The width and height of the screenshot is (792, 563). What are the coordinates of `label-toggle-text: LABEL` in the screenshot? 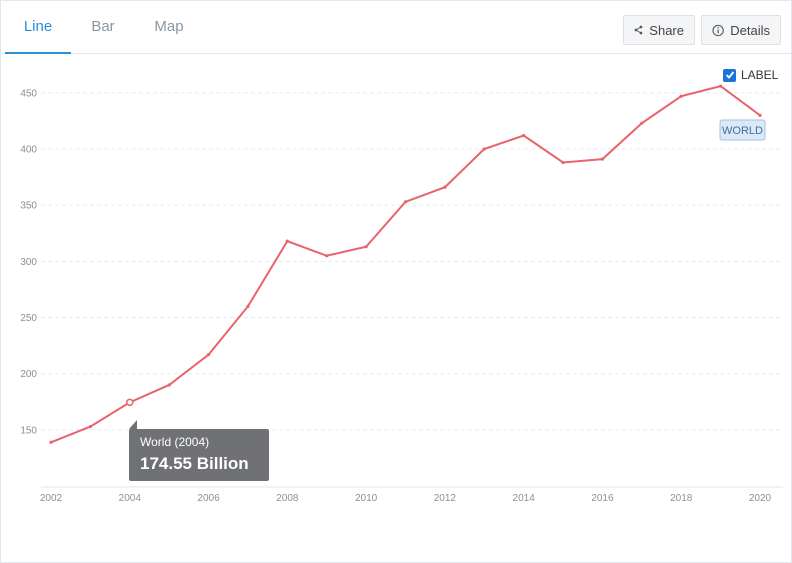 It's located at (760, 75).